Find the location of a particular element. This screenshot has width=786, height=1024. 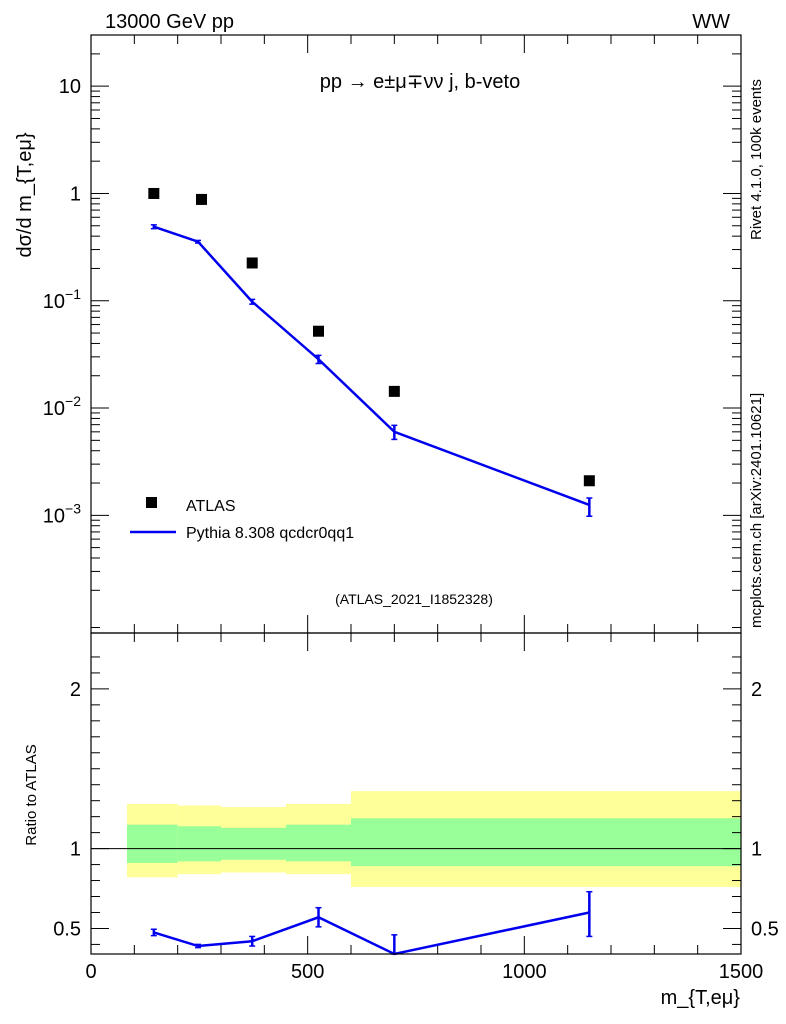

ratio-y-tick-label-left: 1 is located at coordinates (75, 850).